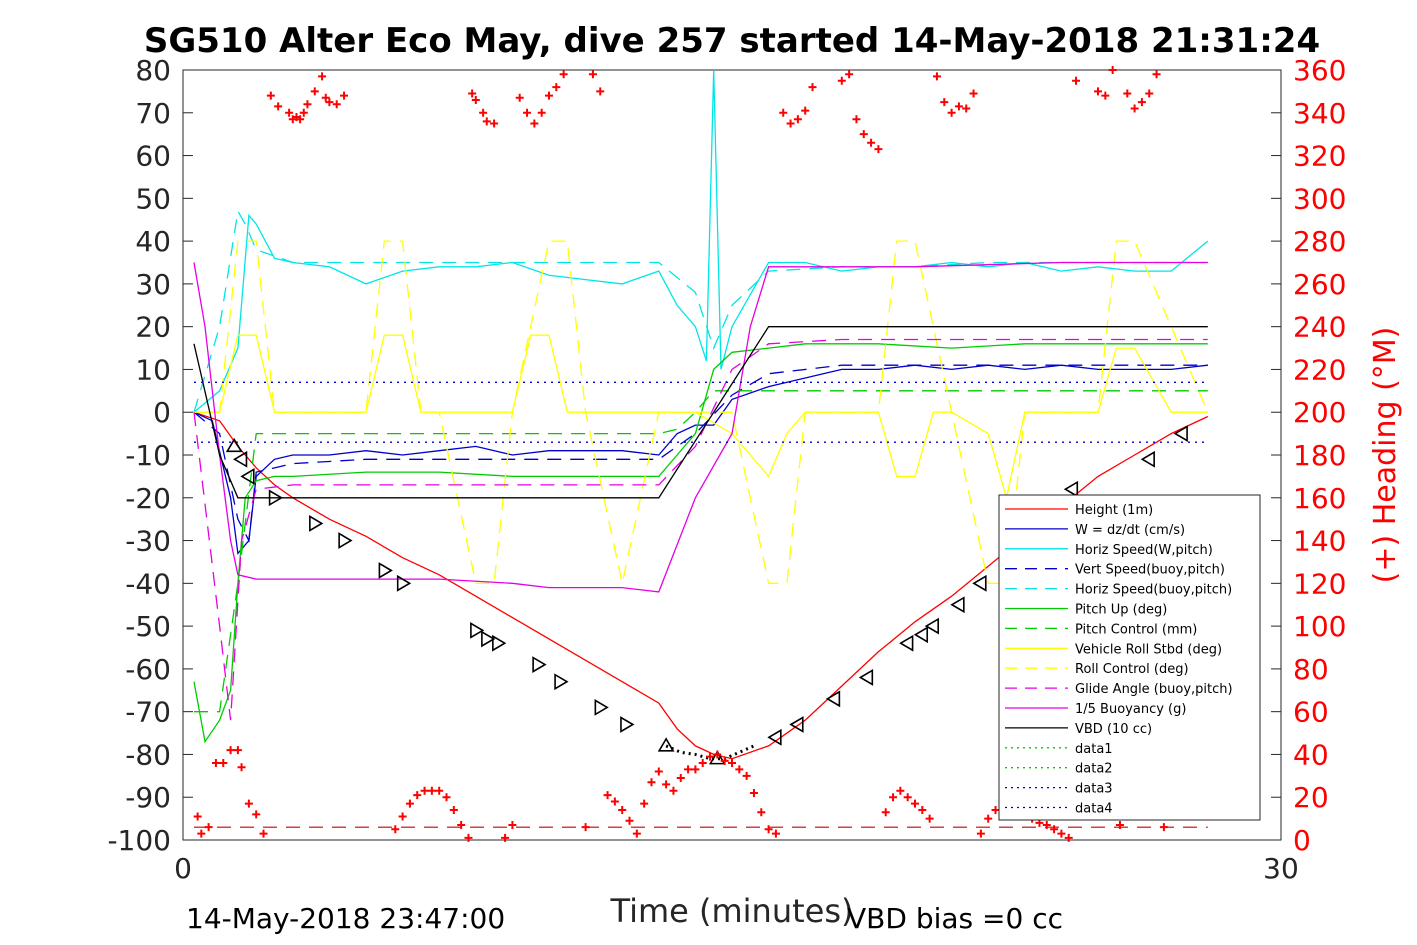  I want to click on legend-entry-label: data3, so click(1094, 789).